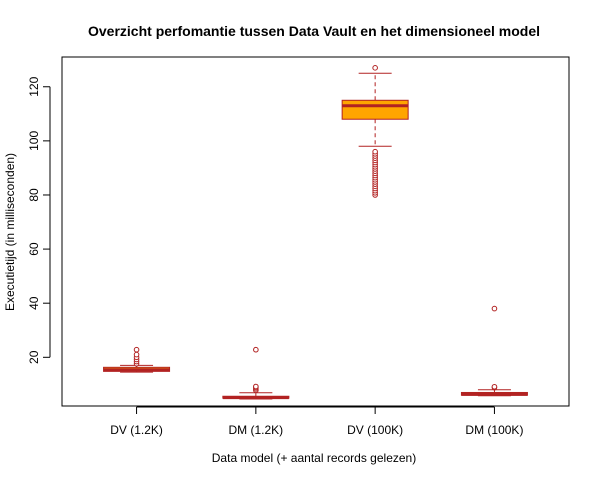  Describe the element at coordinates (10, 232) in the screenshot. I see `y-axis-label: Executietijd (in milliseconden)` at that location.